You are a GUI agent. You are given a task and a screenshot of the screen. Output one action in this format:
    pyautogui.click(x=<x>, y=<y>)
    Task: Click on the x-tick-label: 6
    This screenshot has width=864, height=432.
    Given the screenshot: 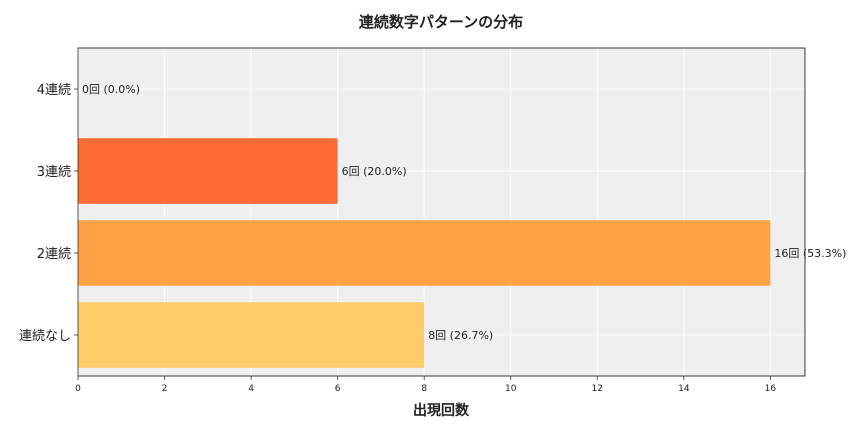 What is the action you would take?
    pyautogui.click(x=338, y=389)
    